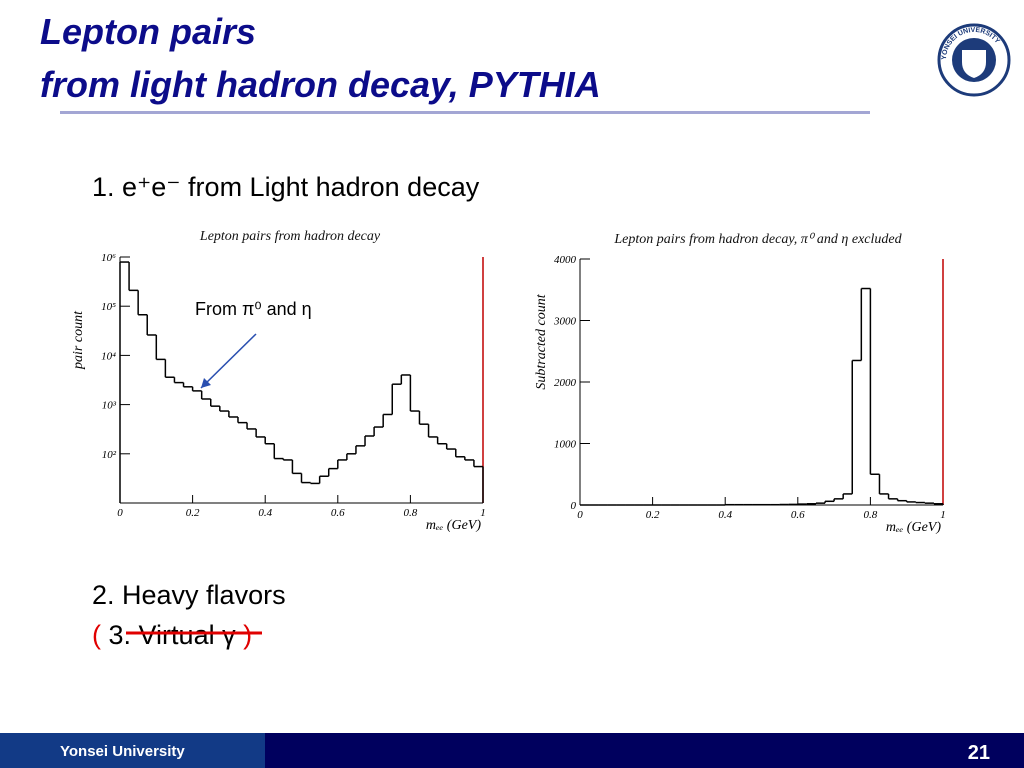 The image size is (1024, 768). I want to click on logo-shield, so click(974, 64).